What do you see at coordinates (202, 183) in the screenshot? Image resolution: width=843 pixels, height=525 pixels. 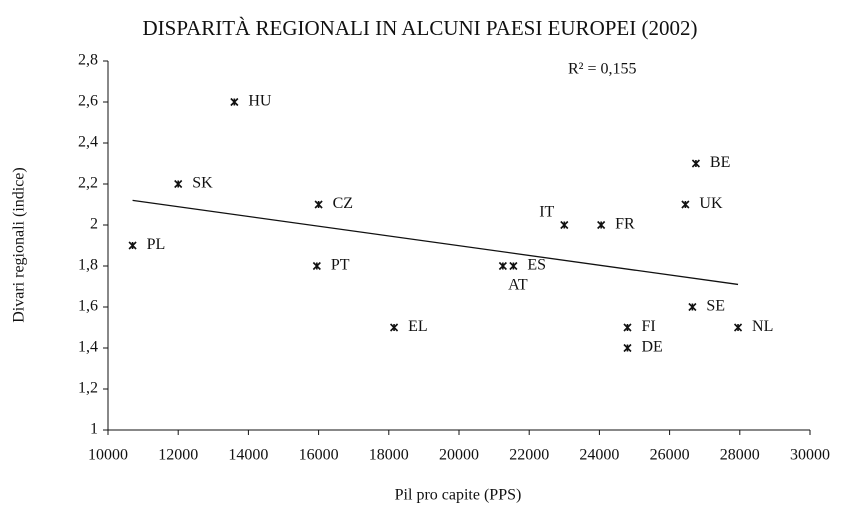 I see `point-label: SK` at bounding box center [202, 183].